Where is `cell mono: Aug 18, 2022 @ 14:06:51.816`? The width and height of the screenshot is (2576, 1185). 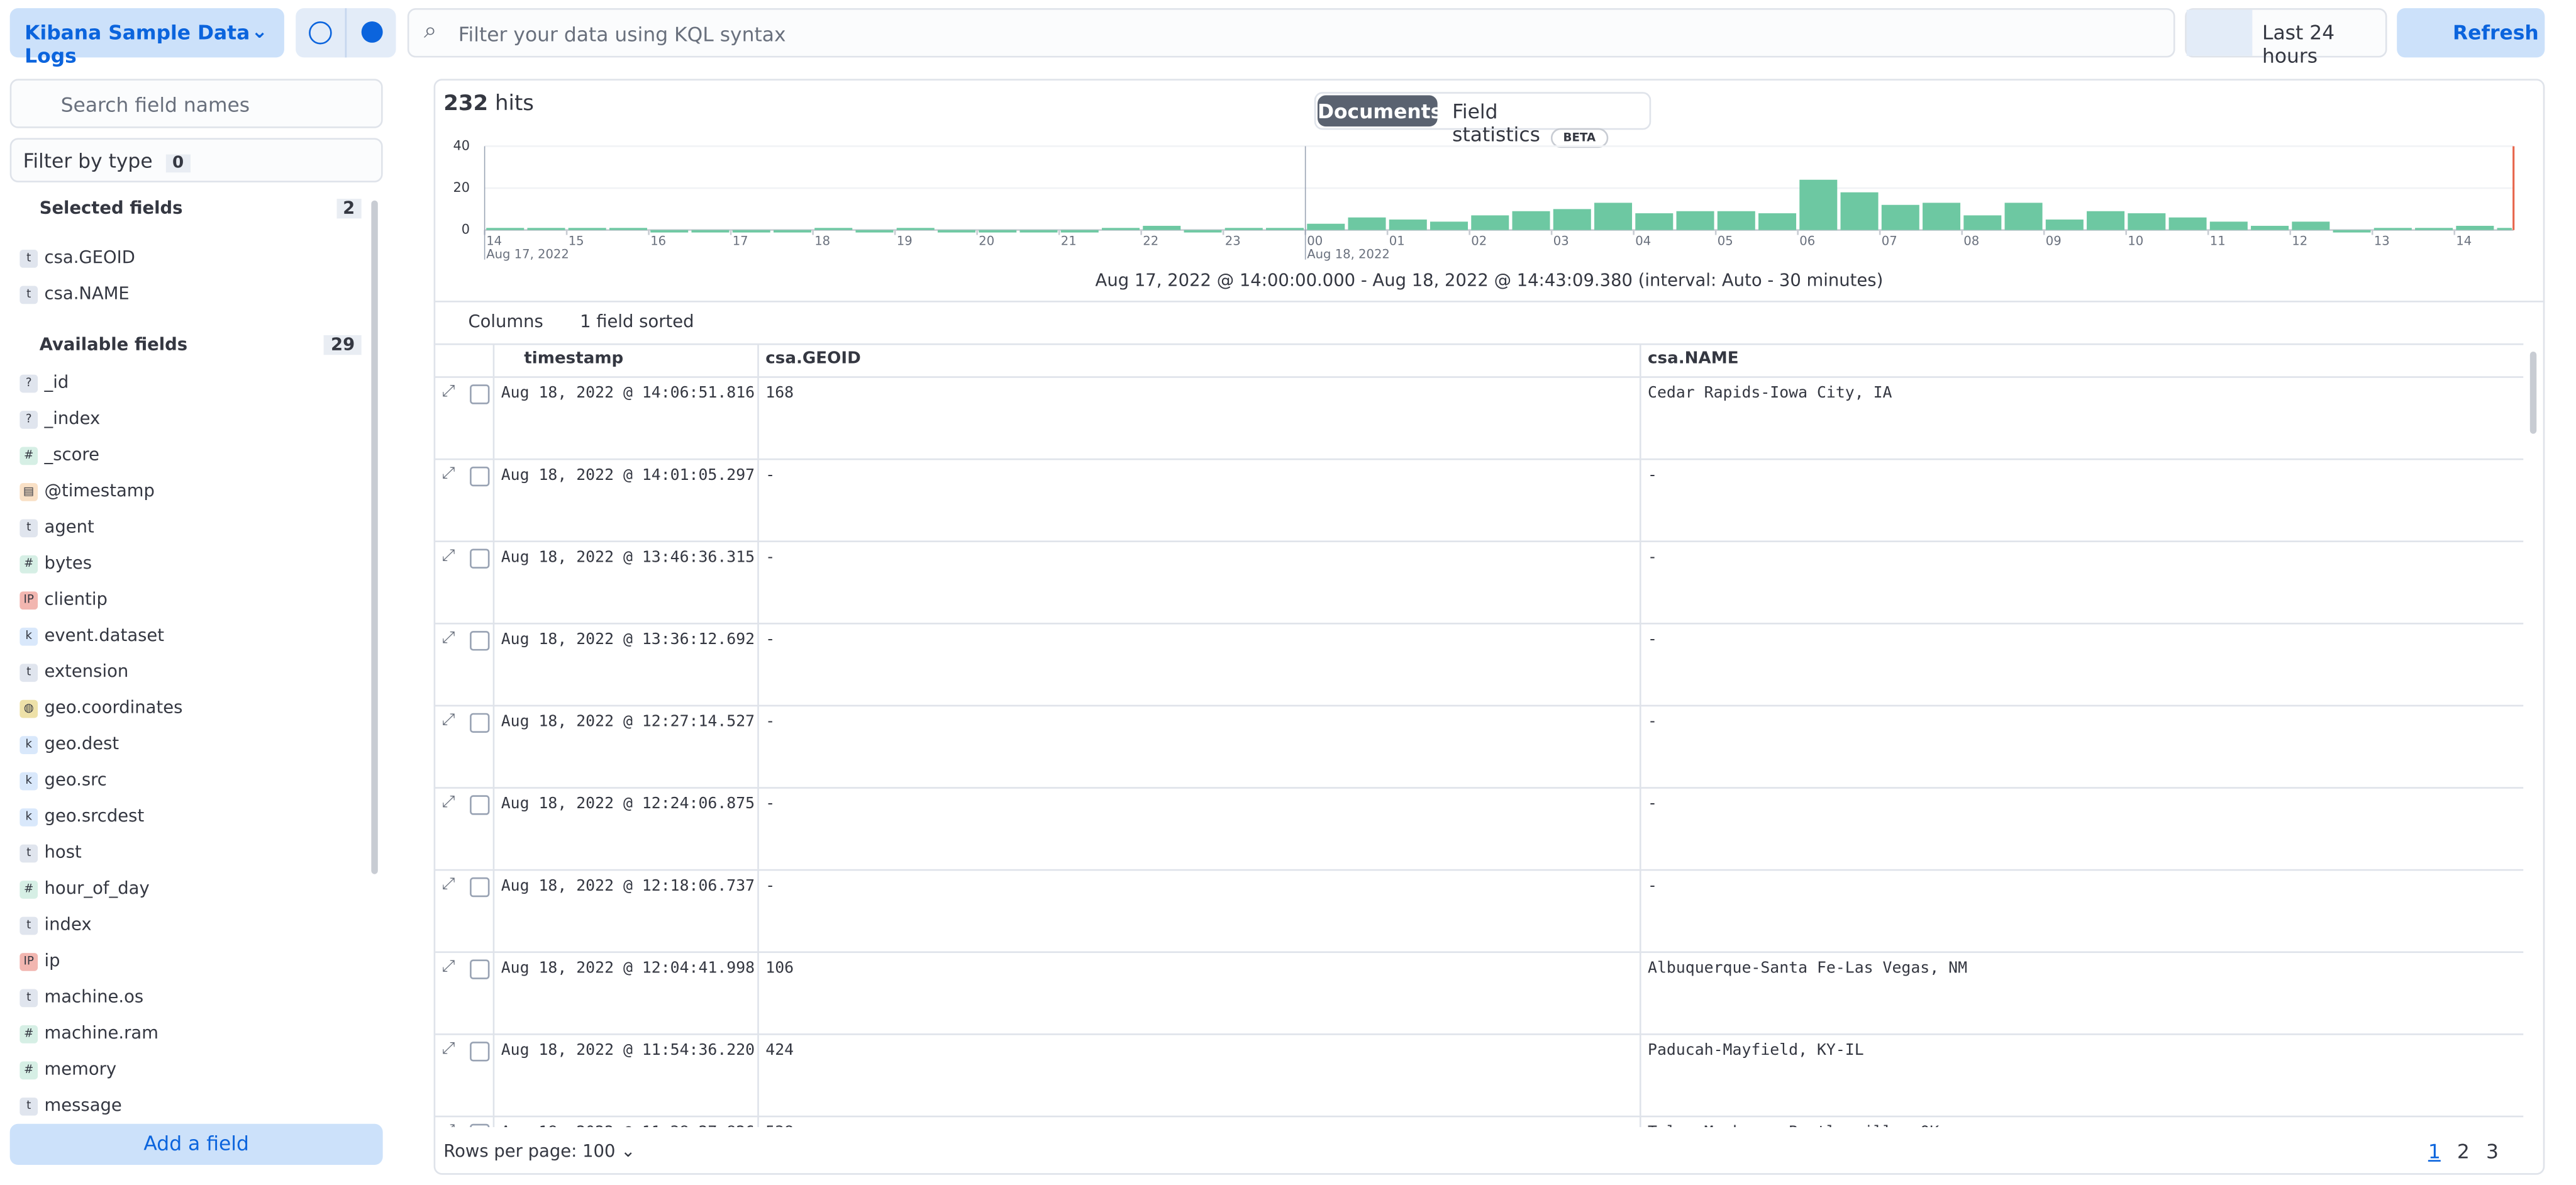 cell mono: Aug 18, 2022 @ 14:06:51.816 is located at coordinates (625, 417).